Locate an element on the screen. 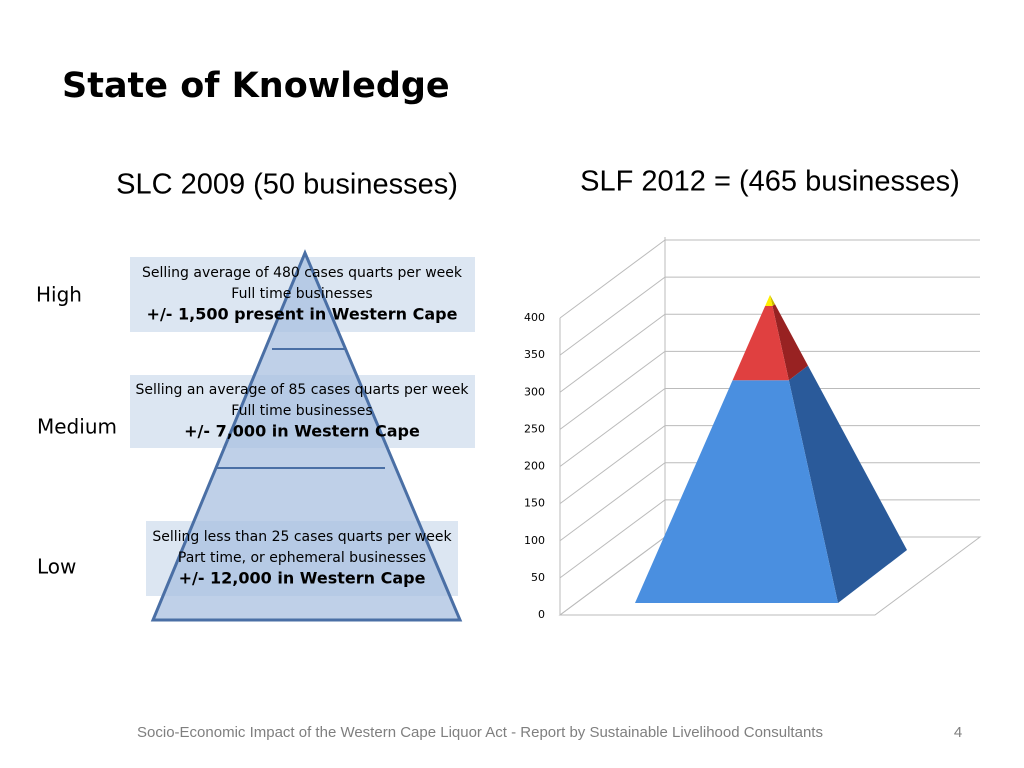 The width and height of the screenshot is (1024, 768). y-tick-label: 400 is located at coordinates (534, 317).